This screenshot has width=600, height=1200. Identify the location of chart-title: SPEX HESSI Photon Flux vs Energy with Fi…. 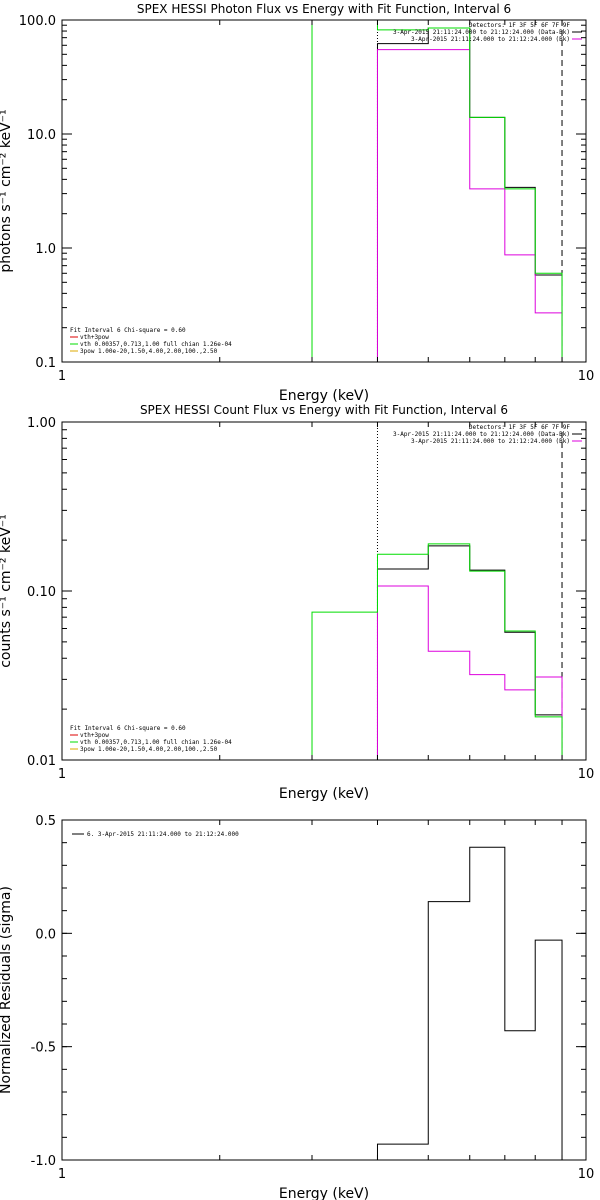
(324, 9).